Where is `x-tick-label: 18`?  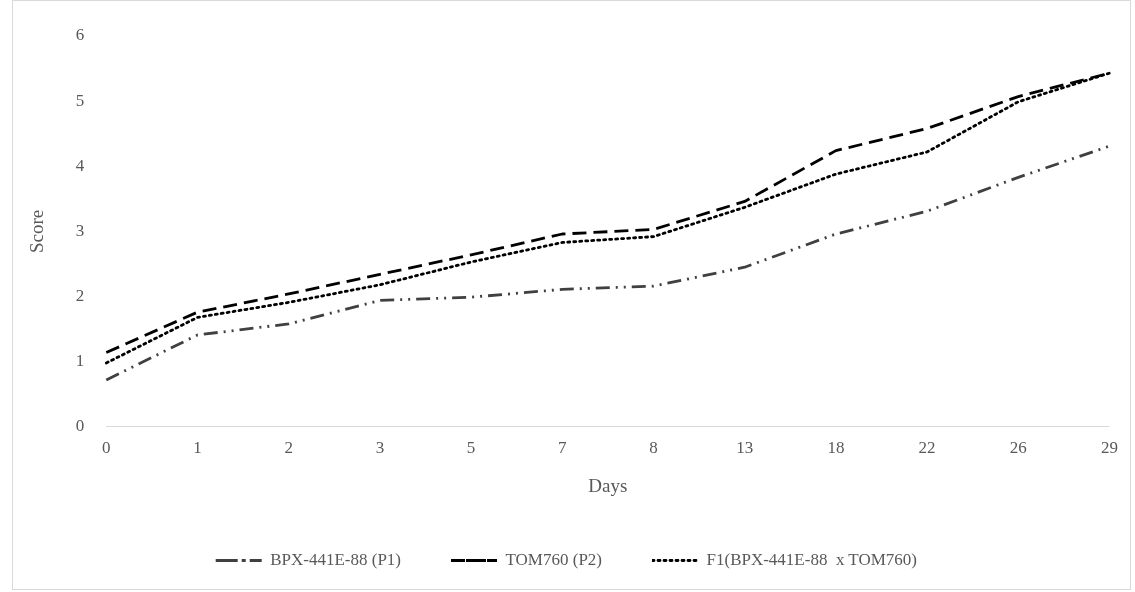
x-tick-label: 18 is located at coordinates (836, 448).